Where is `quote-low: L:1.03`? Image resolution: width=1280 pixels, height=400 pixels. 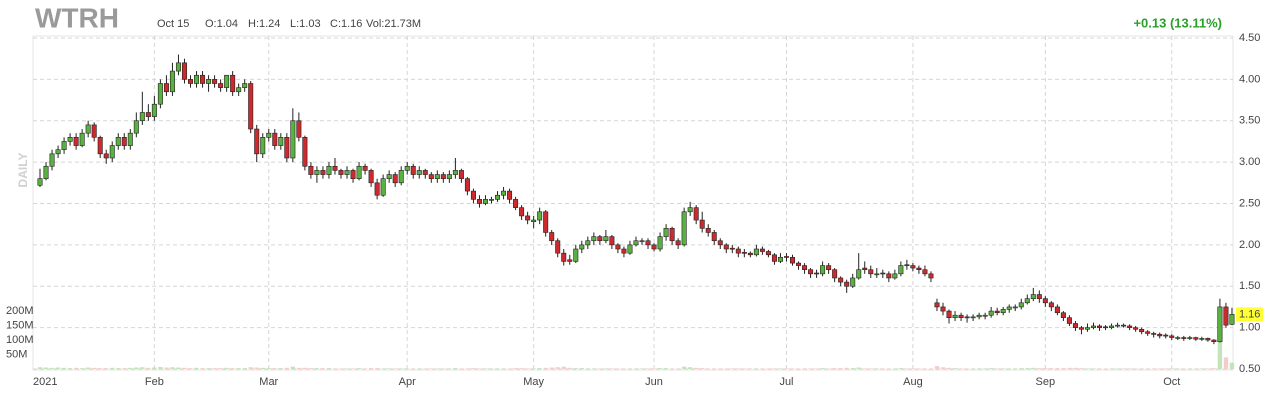
quote-low: L:1.03 is located at coordinates (305, 24).